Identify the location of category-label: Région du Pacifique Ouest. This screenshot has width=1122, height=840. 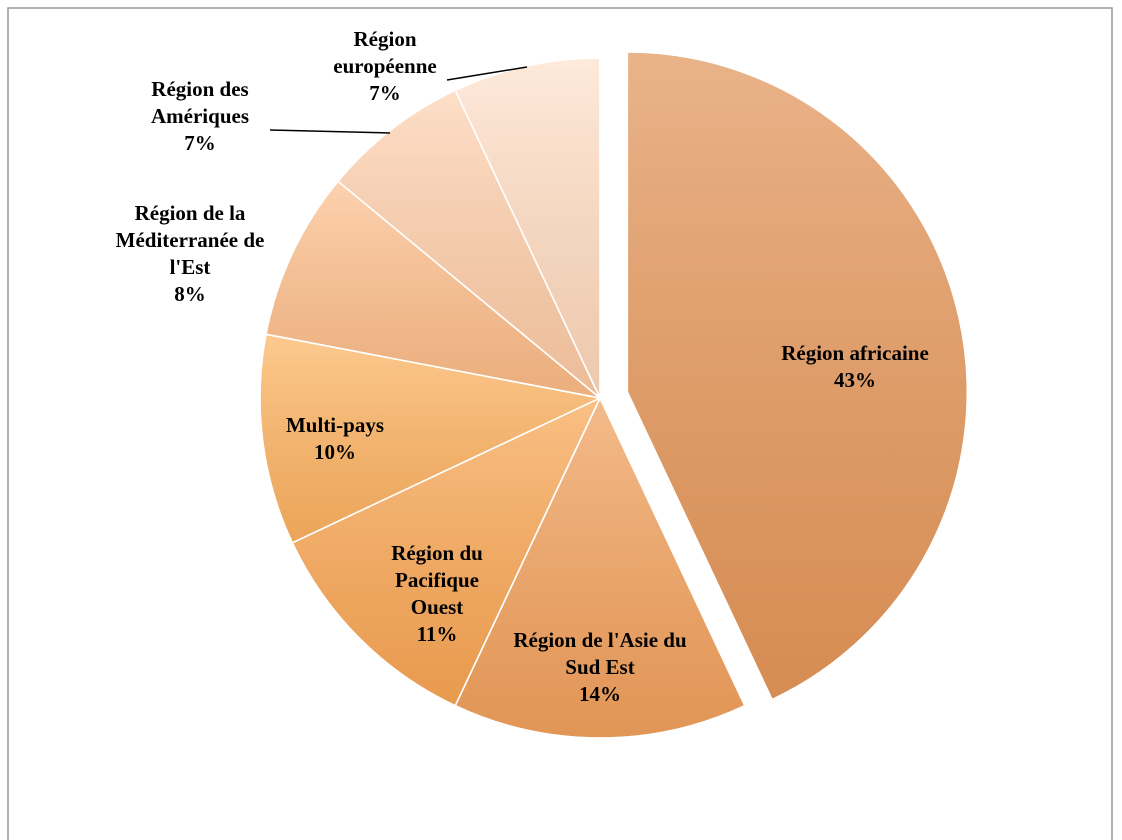
(437, 580).